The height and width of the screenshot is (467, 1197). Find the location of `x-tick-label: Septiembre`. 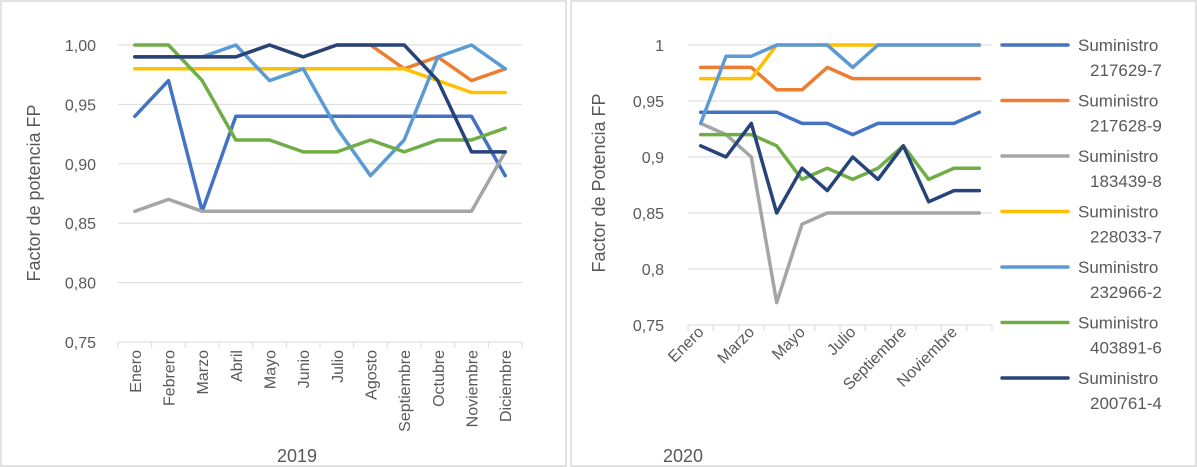

x-tick-label: Septiembre is located at coordinates (405, 391).